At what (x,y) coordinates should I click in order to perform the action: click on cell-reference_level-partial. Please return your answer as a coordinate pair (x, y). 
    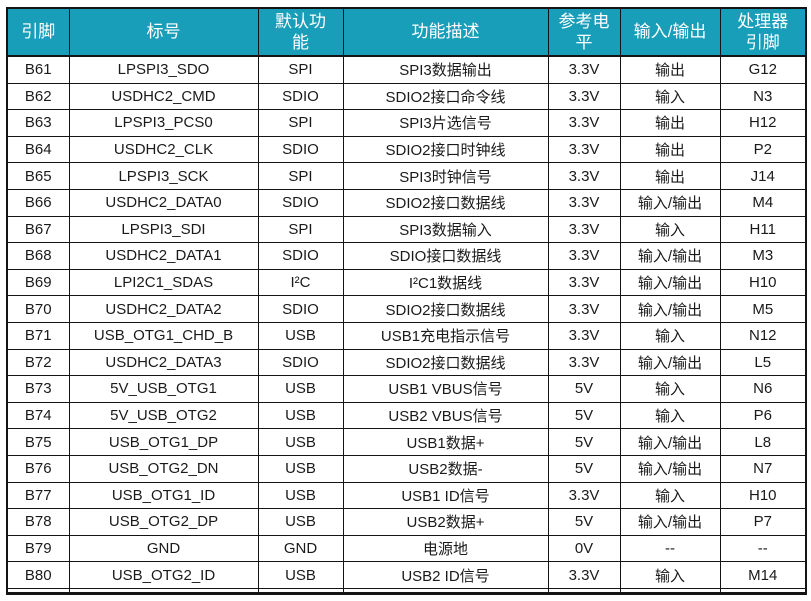
    Looking at the image, I should click on (584, 591).